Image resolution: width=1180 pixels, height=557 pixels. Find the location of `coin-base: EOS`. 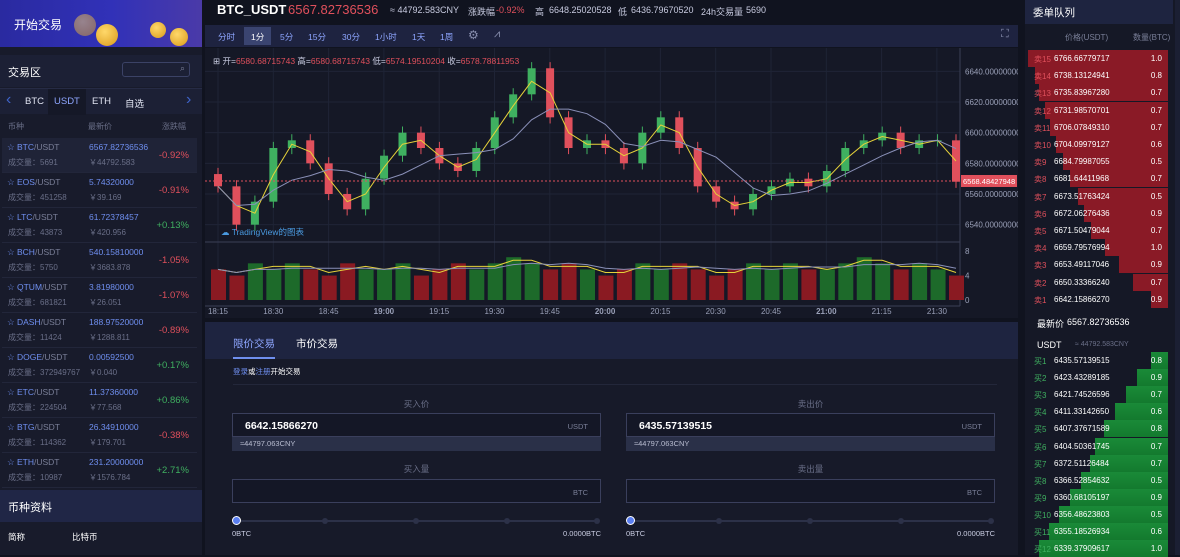

coin-base: EOS is located at coordinates (26, 182).